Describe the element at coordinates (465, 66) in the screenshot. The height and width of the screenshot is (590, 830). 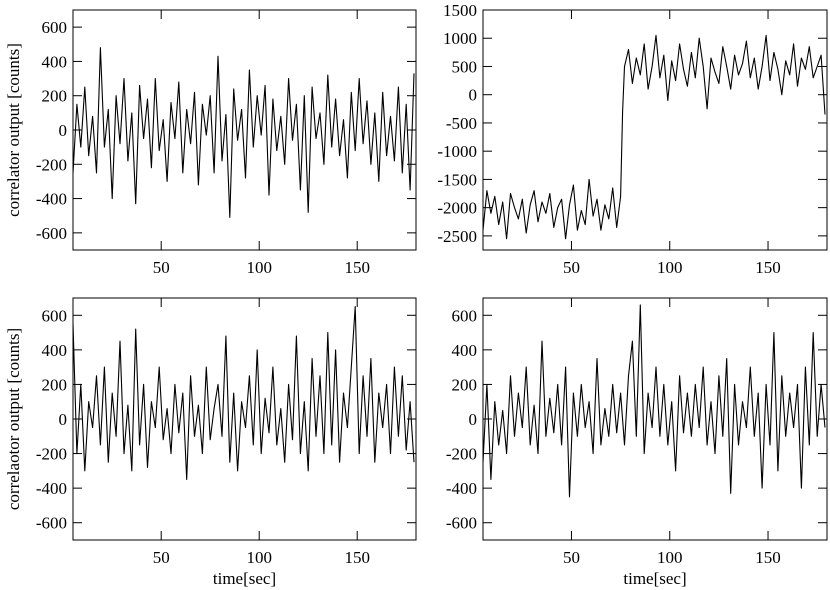
I see `y-tick-label: 500` at that location.